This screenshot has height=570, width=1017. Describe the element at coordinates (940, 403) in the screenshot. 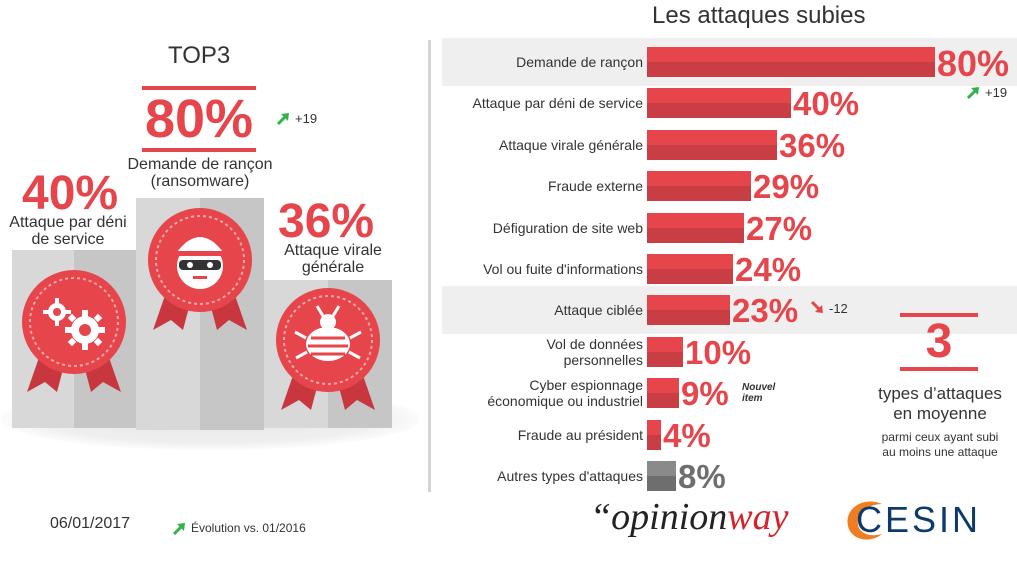

I see `avg-types-label: types d’attaques en moyenne` at that location.